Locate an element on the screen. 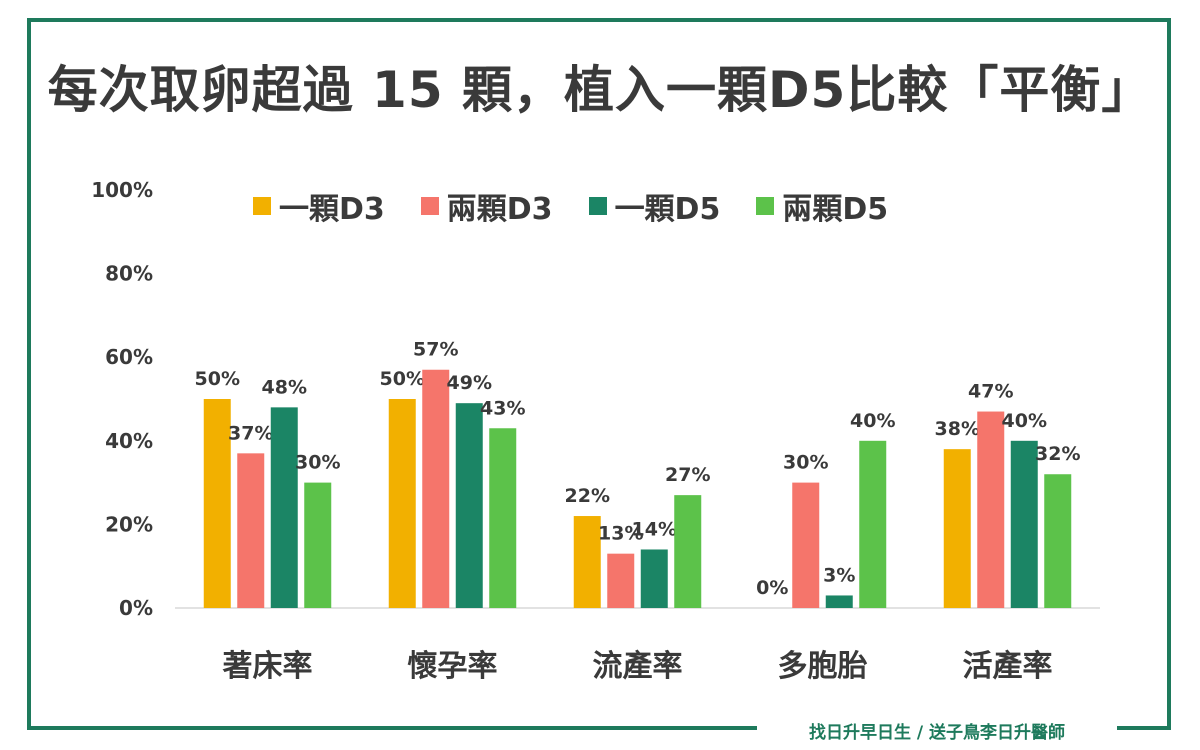 The height and width of the screenshot is (750, 1200). footer-credit: 找日升早日生 / 送子鳥李日升醫師 is located at coordinates (937, 732).